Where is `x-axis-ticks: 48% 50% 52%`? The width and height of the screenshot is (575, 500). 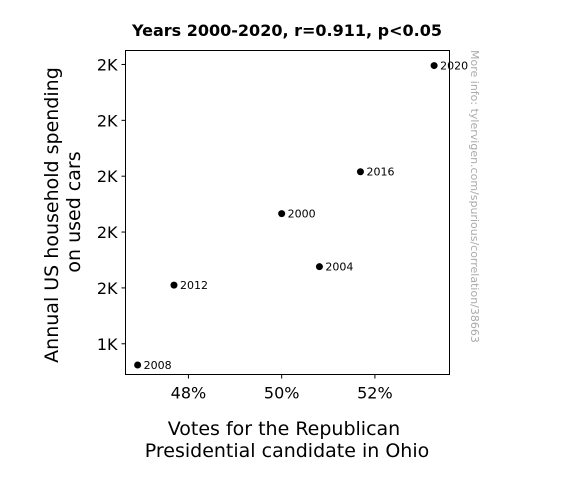
x-axis-ticks: 48% 50% 52% is located at coordinates (282, 388).